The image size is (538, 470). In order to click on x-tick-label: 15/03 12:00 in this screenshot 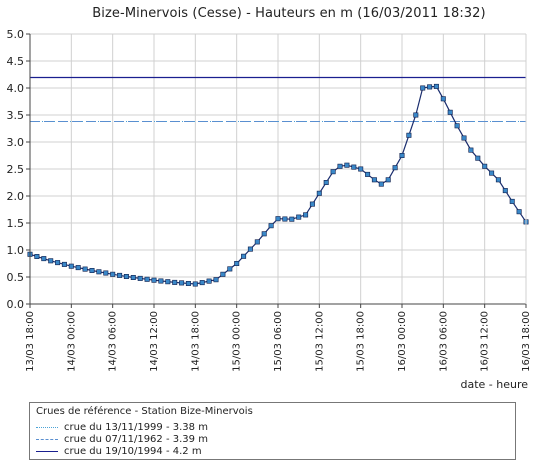, I will do `click(319, 341)`.